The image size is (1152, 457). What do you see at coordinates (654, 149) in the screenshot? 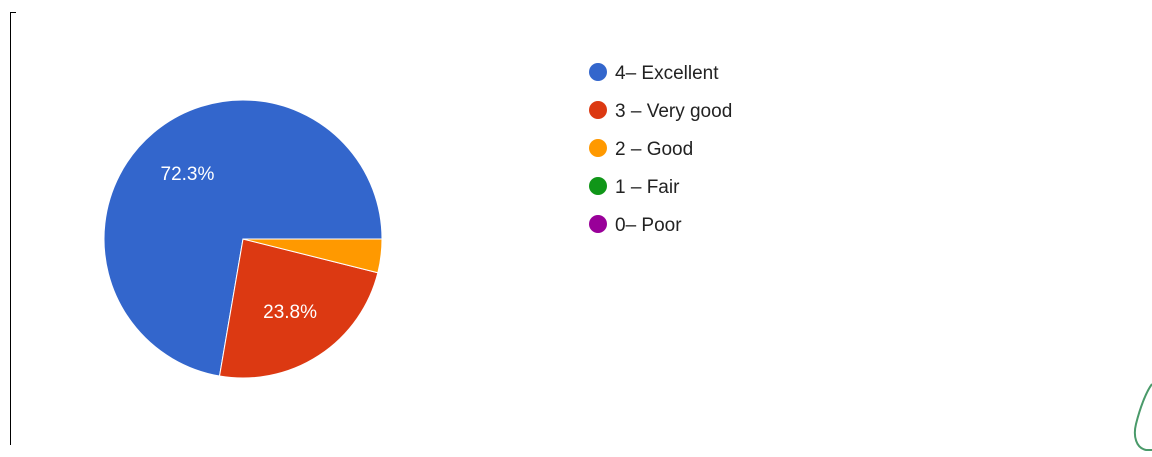
I see `legend-label-2: 2 – Good` at bounding box center [654, 149].